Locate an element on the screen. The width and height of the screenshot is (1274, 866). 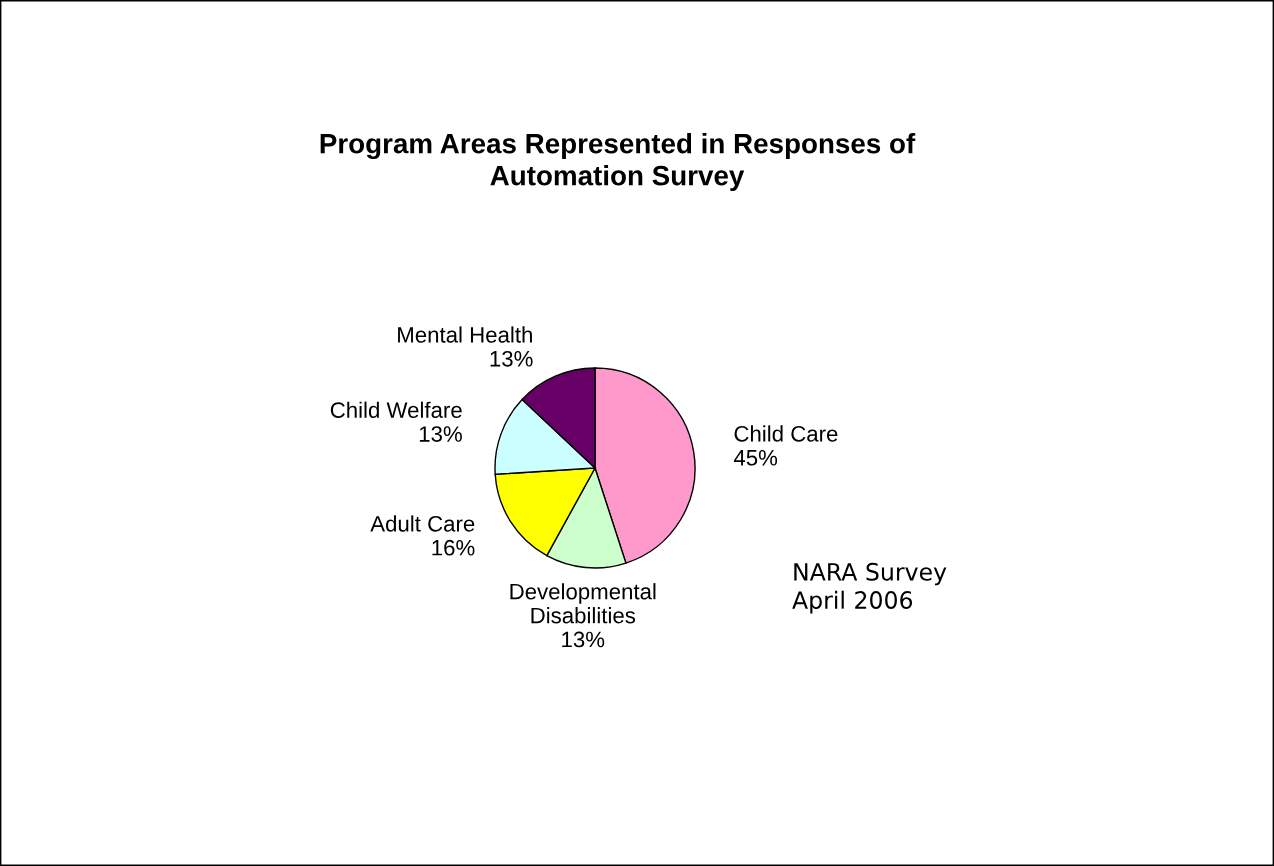
slice-label: Developmental Disabilities is located at coordinates (583, 603).